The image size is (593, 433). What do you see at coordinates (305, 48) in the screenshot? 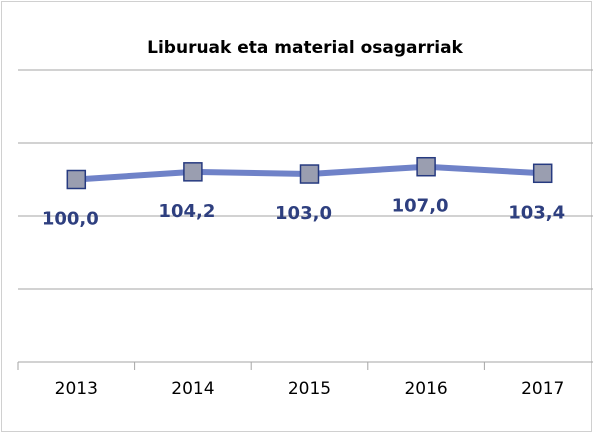
I see `chart-title: Liburuak eta material osagarriak` at bounding box center [305, 48].